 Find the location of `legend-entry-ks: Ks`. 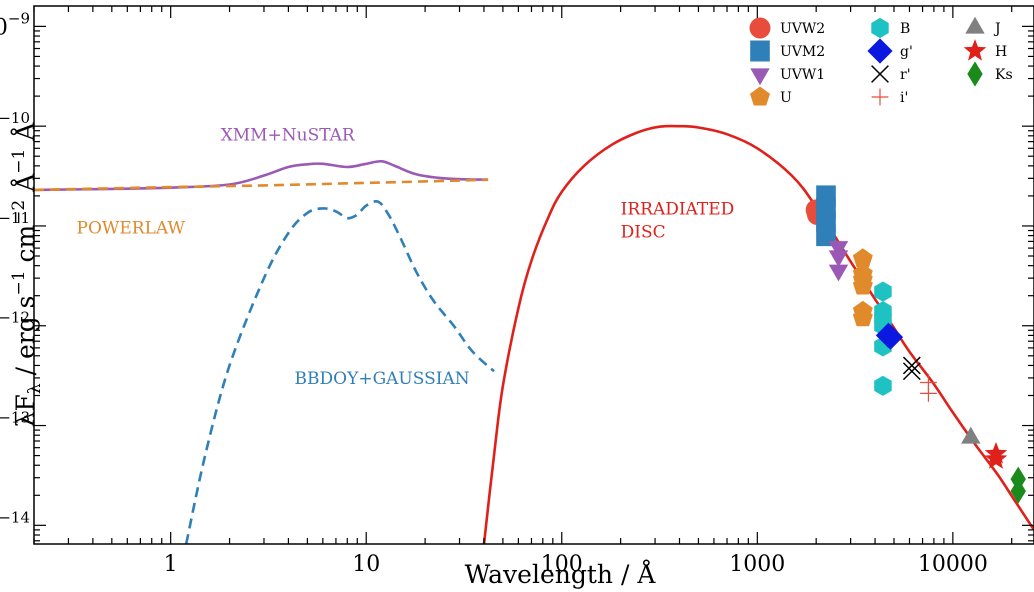

legend-entry-ks: Ks is located at coordinates (990, 74).